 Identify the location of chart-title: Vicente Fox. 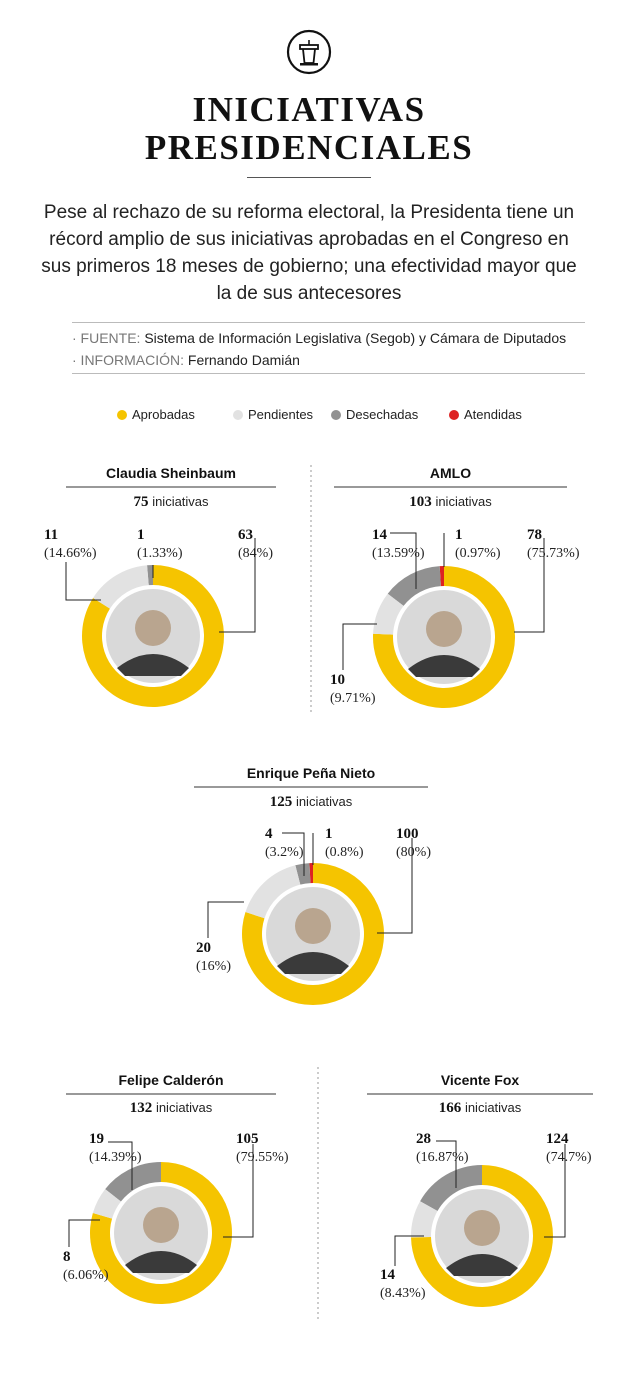
(480, 1080).